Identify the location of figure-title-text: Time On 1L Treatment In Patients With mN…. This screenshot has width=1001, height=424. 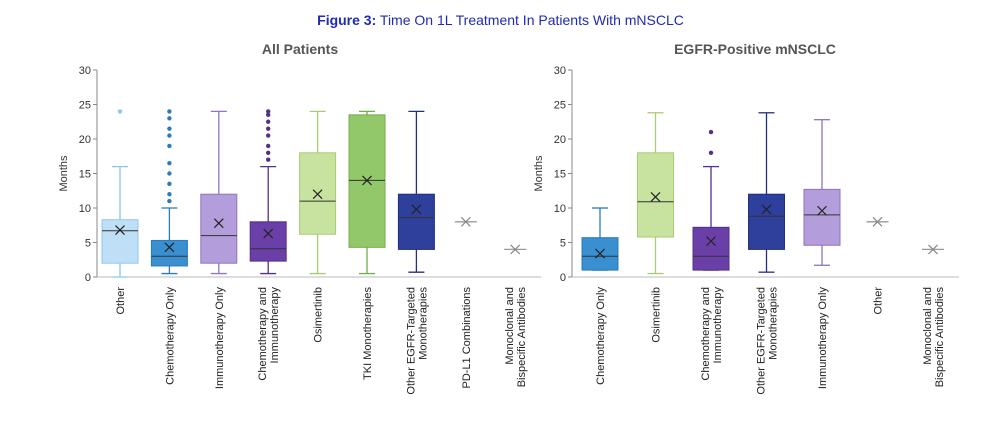
(531, 20).